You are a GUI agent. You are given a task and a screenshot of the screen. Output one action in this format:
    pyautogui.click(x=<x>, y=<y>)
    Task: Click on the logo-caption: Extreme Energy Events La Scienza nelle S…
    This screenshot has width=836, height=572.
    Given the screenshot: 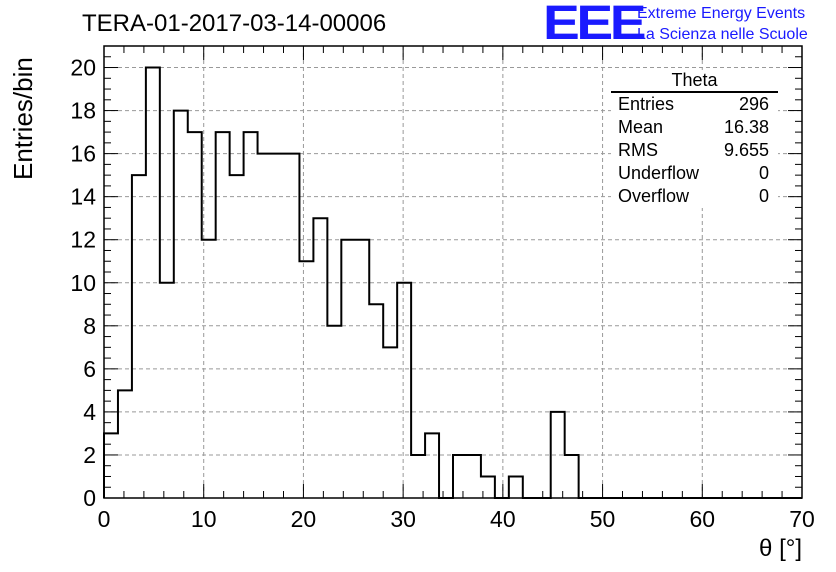 What is the action you would take?
    pyautogui.click(x=722, y=24)
    